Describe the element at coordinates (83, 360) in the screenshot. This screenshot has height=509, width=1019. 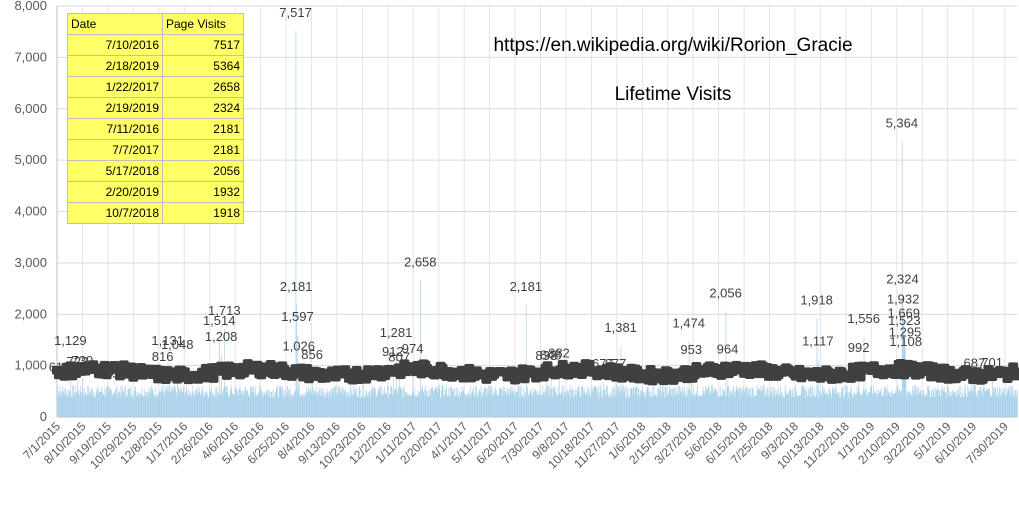
I see `data-label: 739` at that location.